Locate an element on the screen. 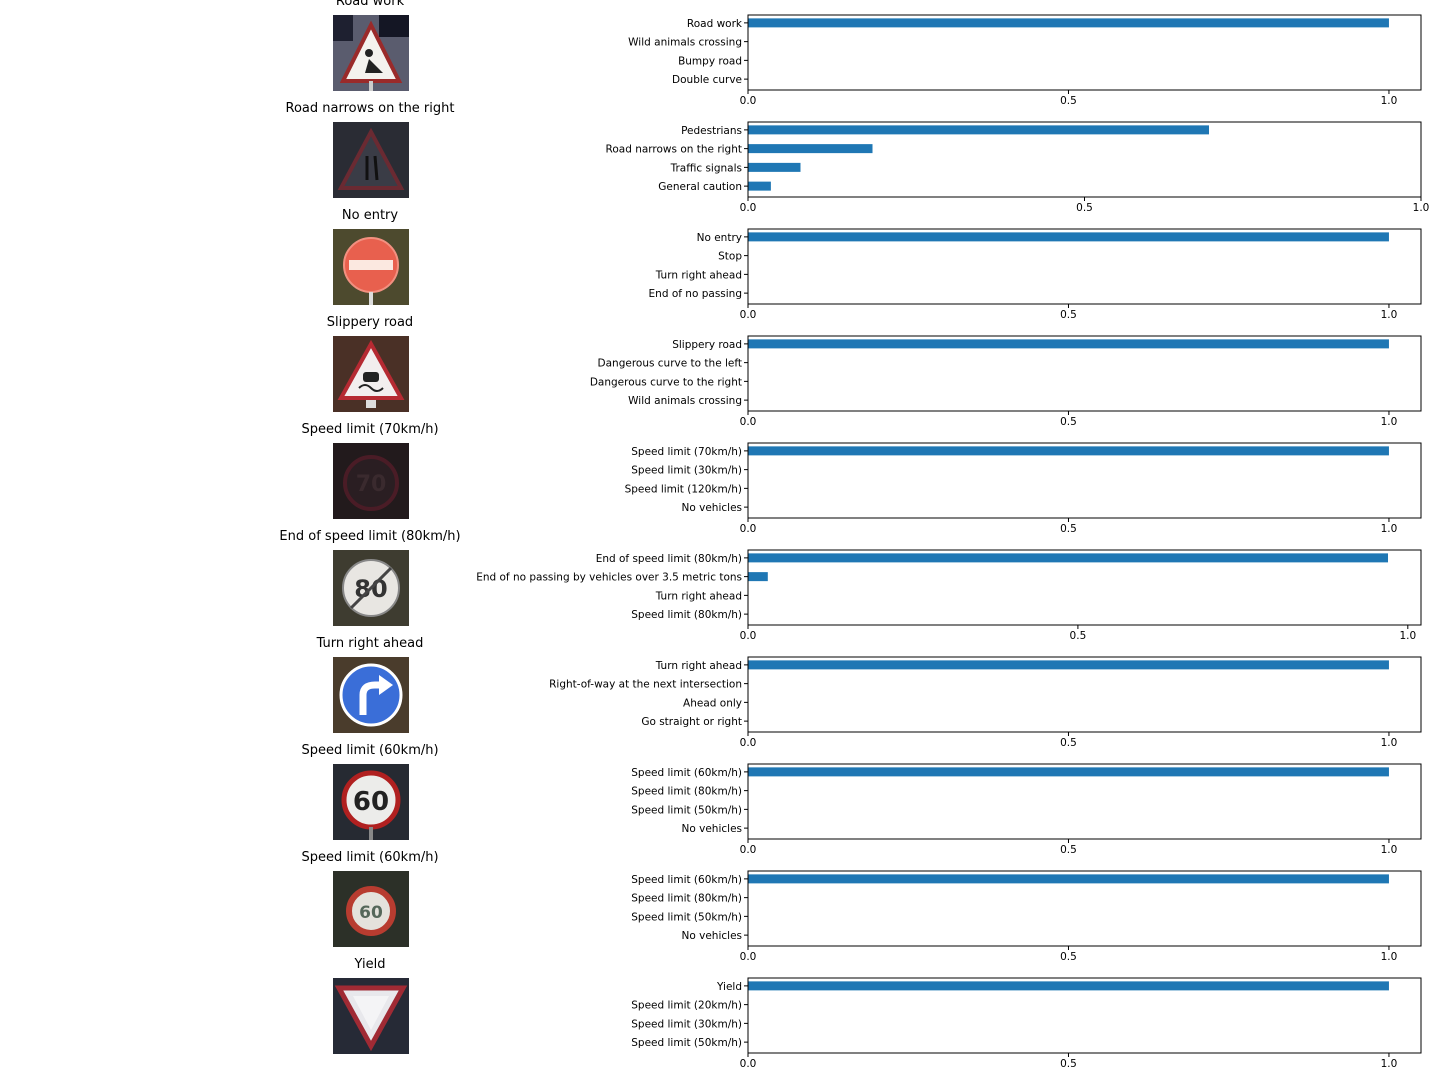  sign-image: 70 is located at coordinates (371, 481).